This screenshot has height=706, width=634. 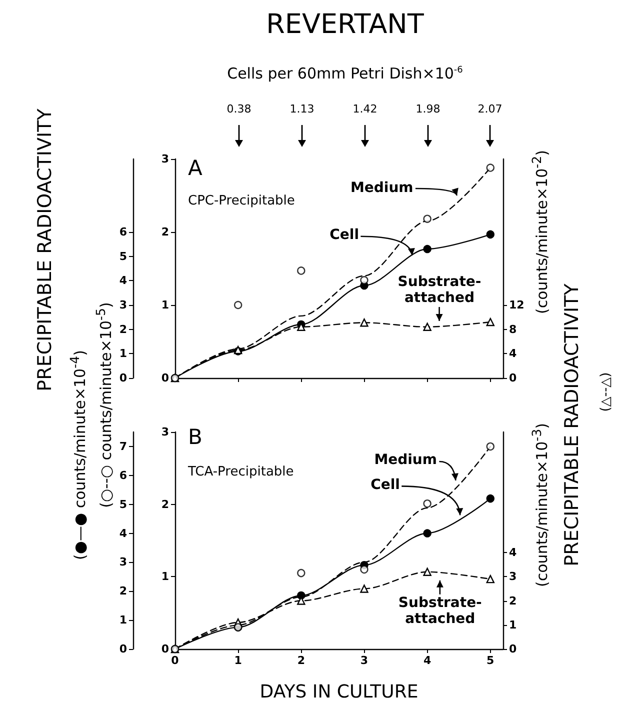 I want to click on annotation: TCA-Precipitable, so click(x=241, y=472).